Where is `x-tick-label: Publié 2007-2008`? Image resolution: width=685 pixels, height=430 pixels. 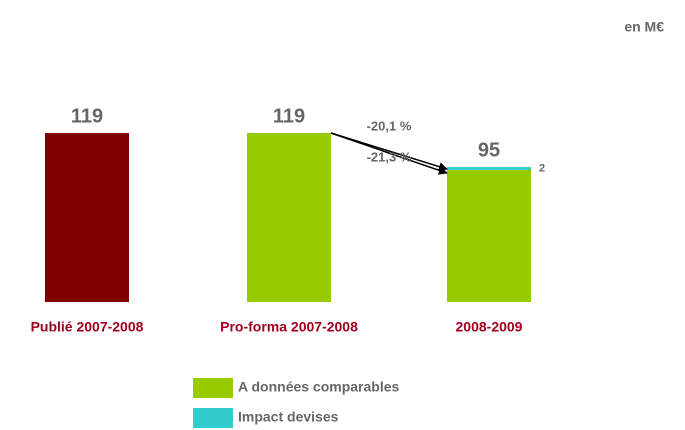 x-tick-label: Publié 2007-2008 is located at coordinates (87, 327).